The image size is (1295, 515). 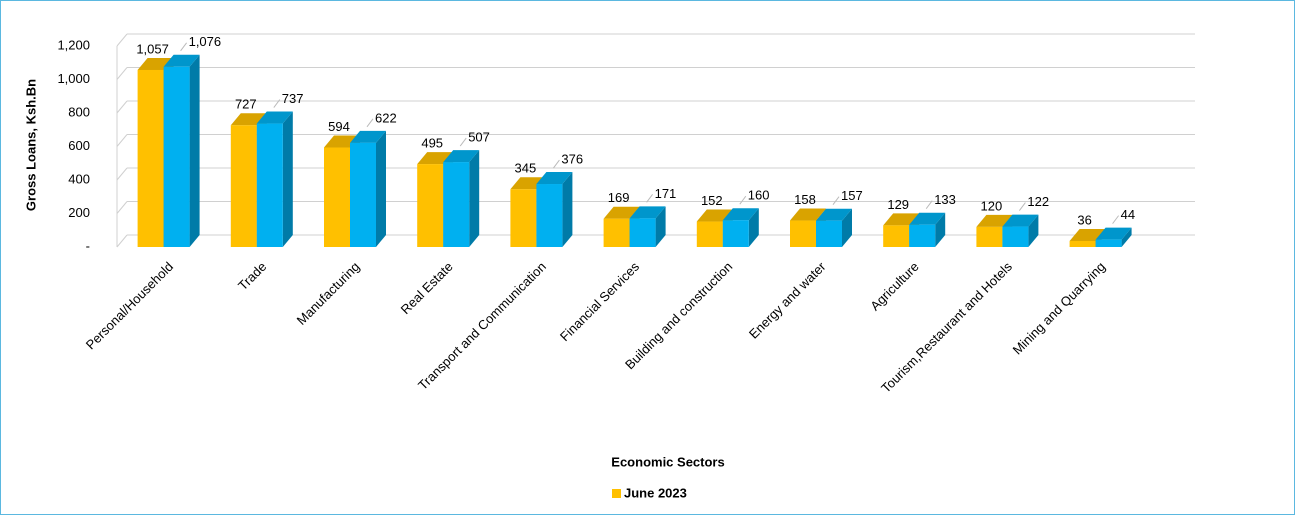 What do you see at coordinates (992, 205) in the screenshot?
I see `data-label: 120` at bounding box center [992, 205].